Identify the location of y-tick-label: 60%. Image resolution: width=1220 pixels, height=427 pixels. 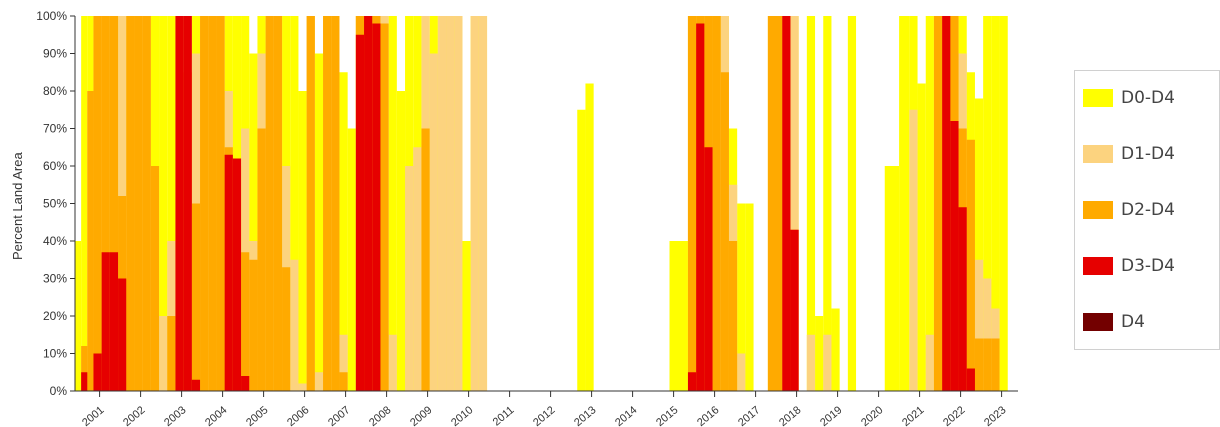
(55, 166).